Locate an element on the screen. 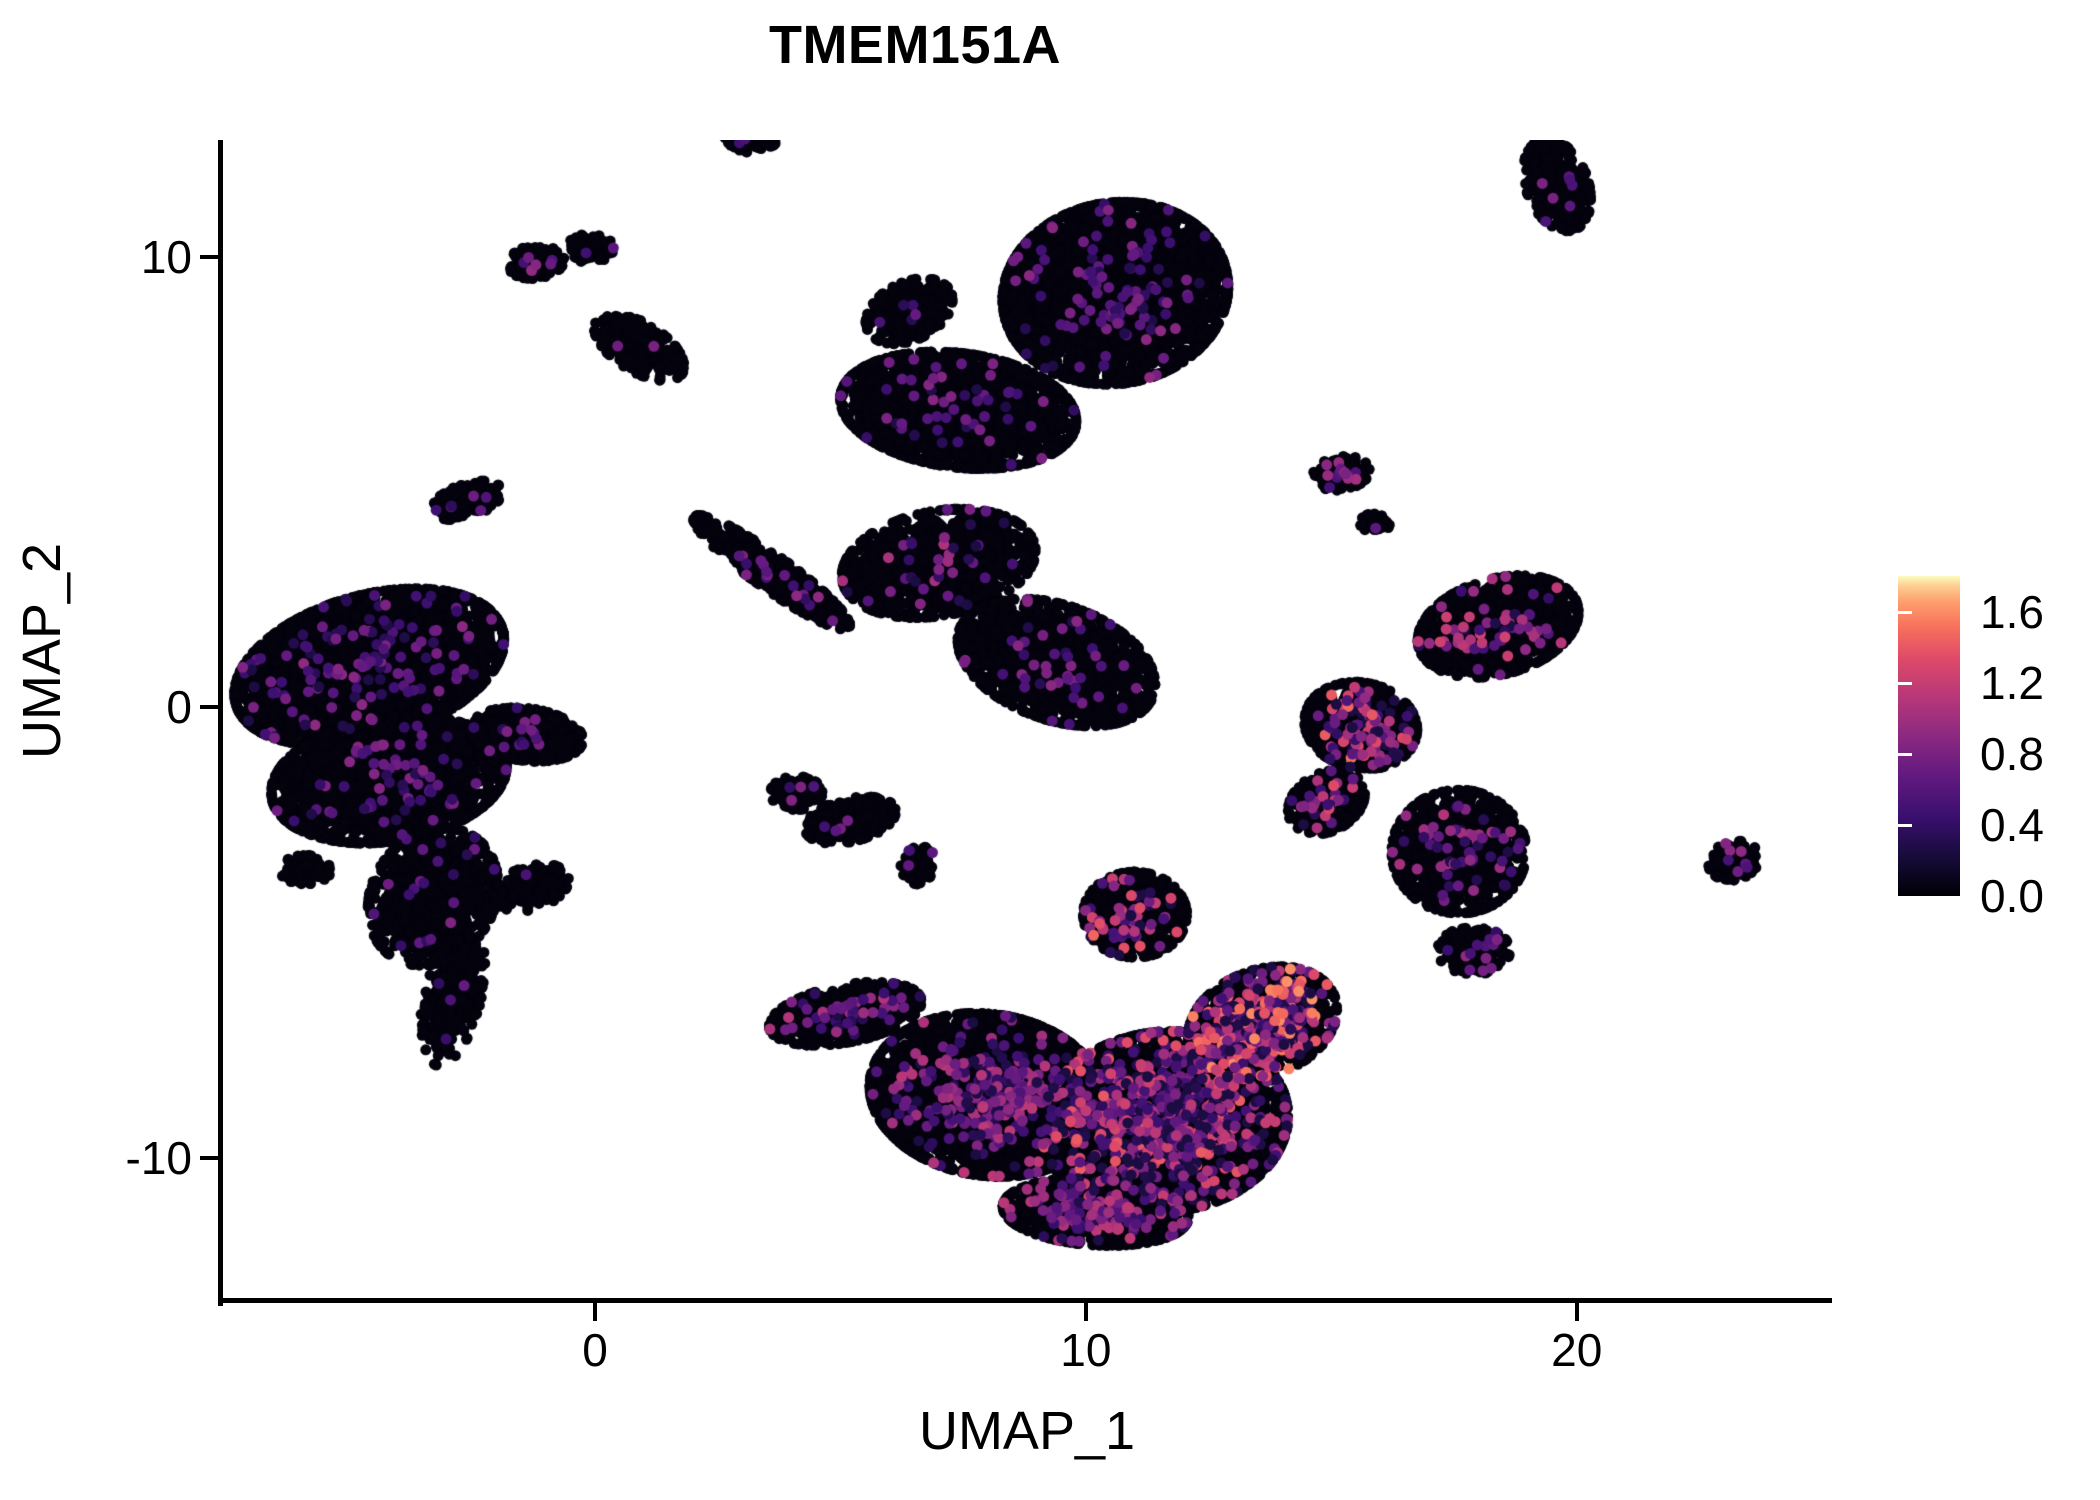  y-axis-tick-label-0: 0 is located at coordinates (179, 707).